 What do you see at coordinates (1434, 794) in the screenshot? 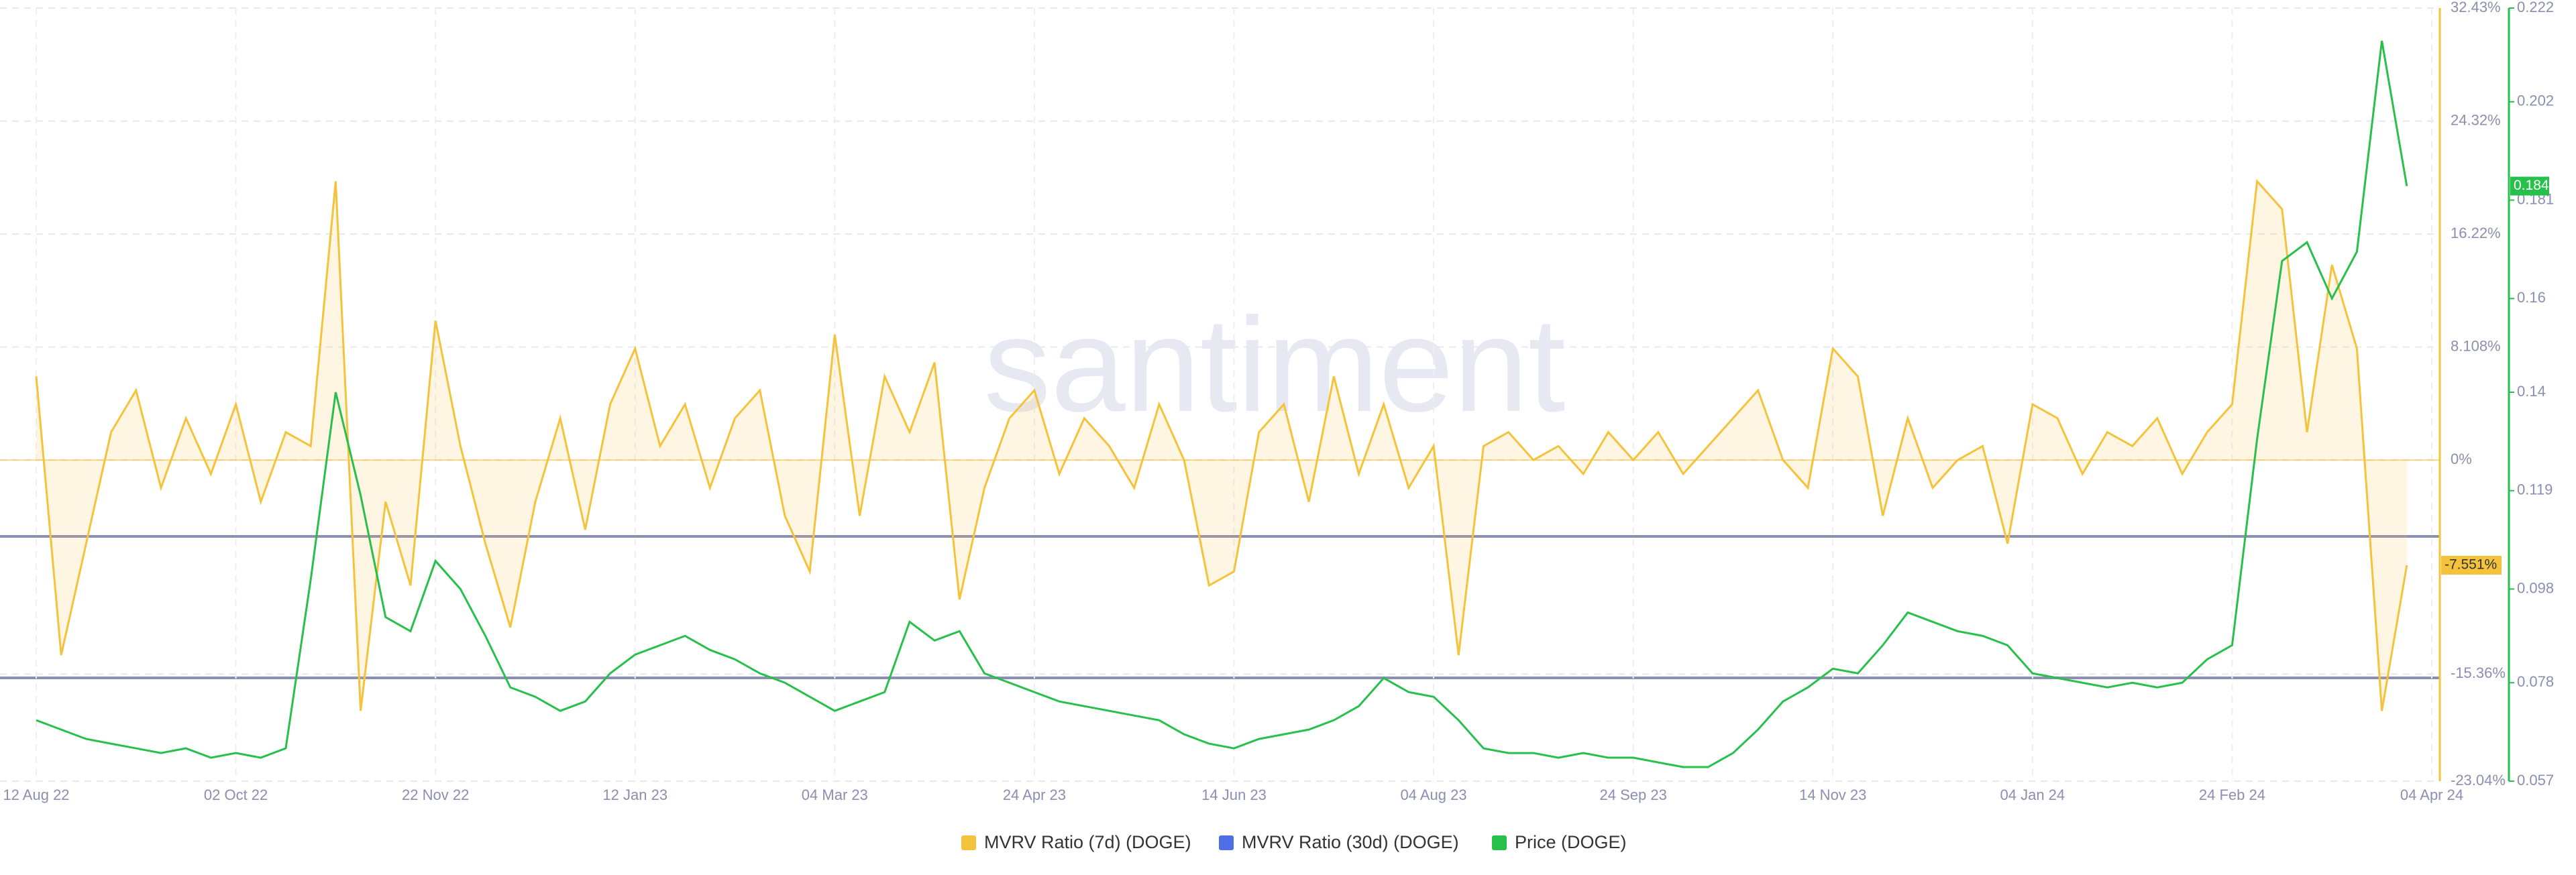
I see `x-tick-label: 04 Aug 23` at bounding box center [1434, 794].